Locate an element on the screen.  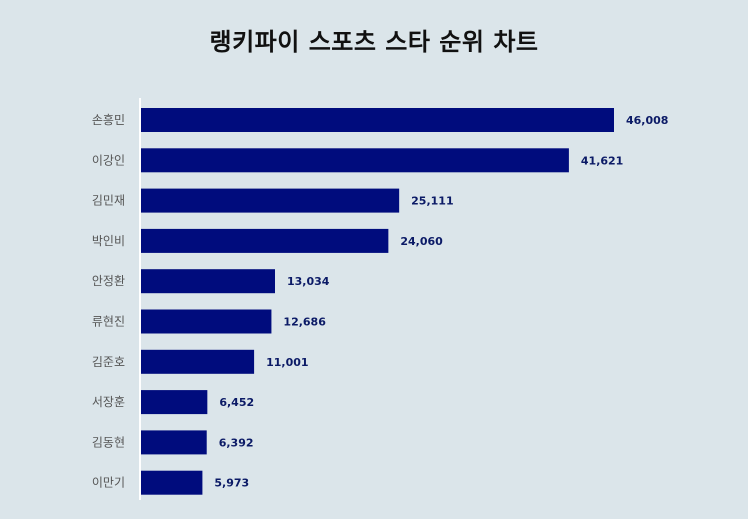
category-label: 박인비 is located at coordinates (108, 241).